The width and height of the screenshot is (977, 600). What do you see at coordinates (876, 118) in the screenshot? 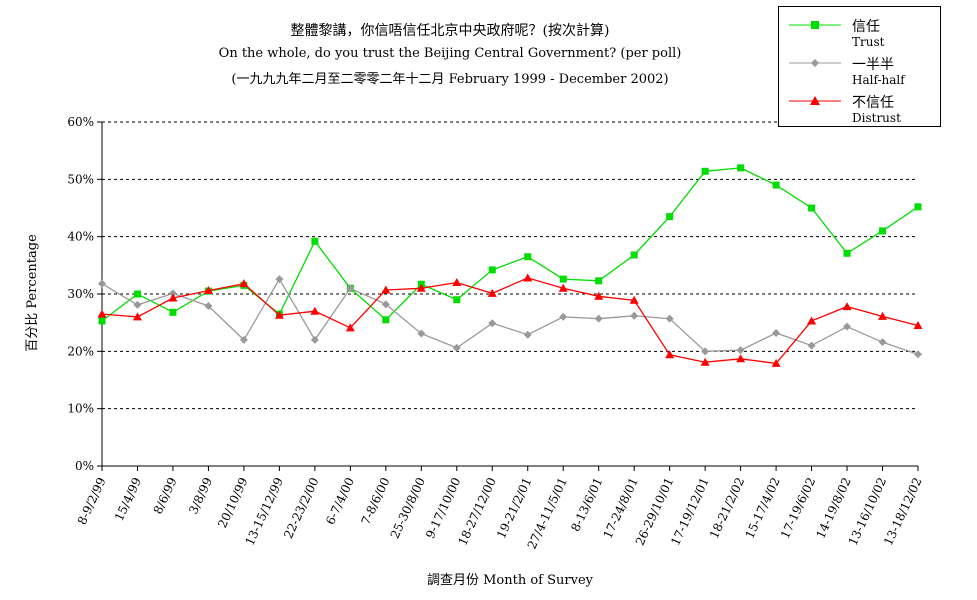
I see `legend-label-distrust-en: Distrust` at bounding box center [876, 118].